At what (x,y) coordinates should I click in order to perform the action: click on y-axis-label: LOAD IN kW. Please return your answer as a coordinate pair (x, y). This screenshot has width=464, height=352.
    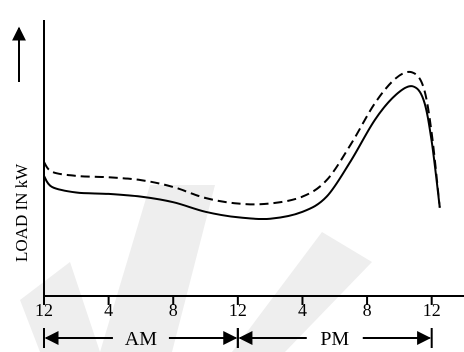
    Looking at the image, I should click on (21, 212).